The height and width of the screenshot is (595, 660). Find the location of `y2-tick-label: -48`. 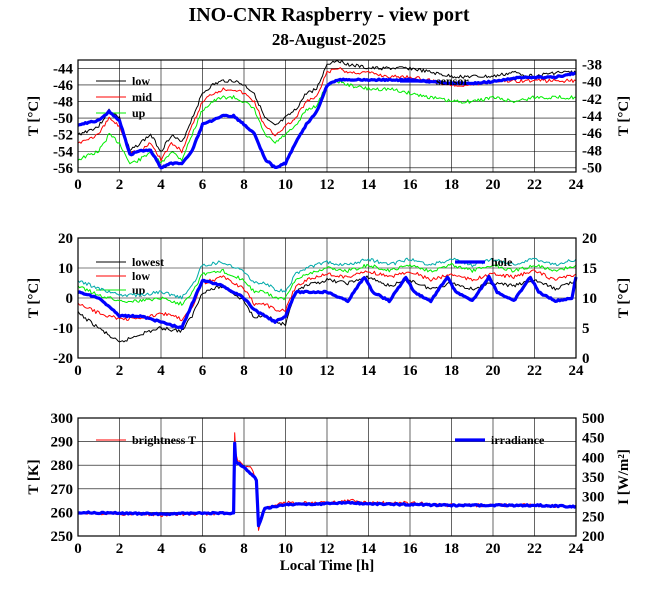

y2-tick-label: -48 is located at coordinates (592, 151).